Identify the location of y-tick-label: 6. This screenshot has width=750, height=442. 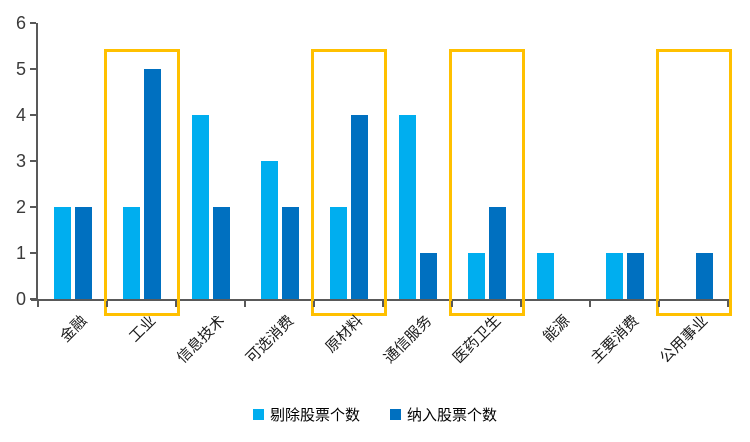
(20, 23).